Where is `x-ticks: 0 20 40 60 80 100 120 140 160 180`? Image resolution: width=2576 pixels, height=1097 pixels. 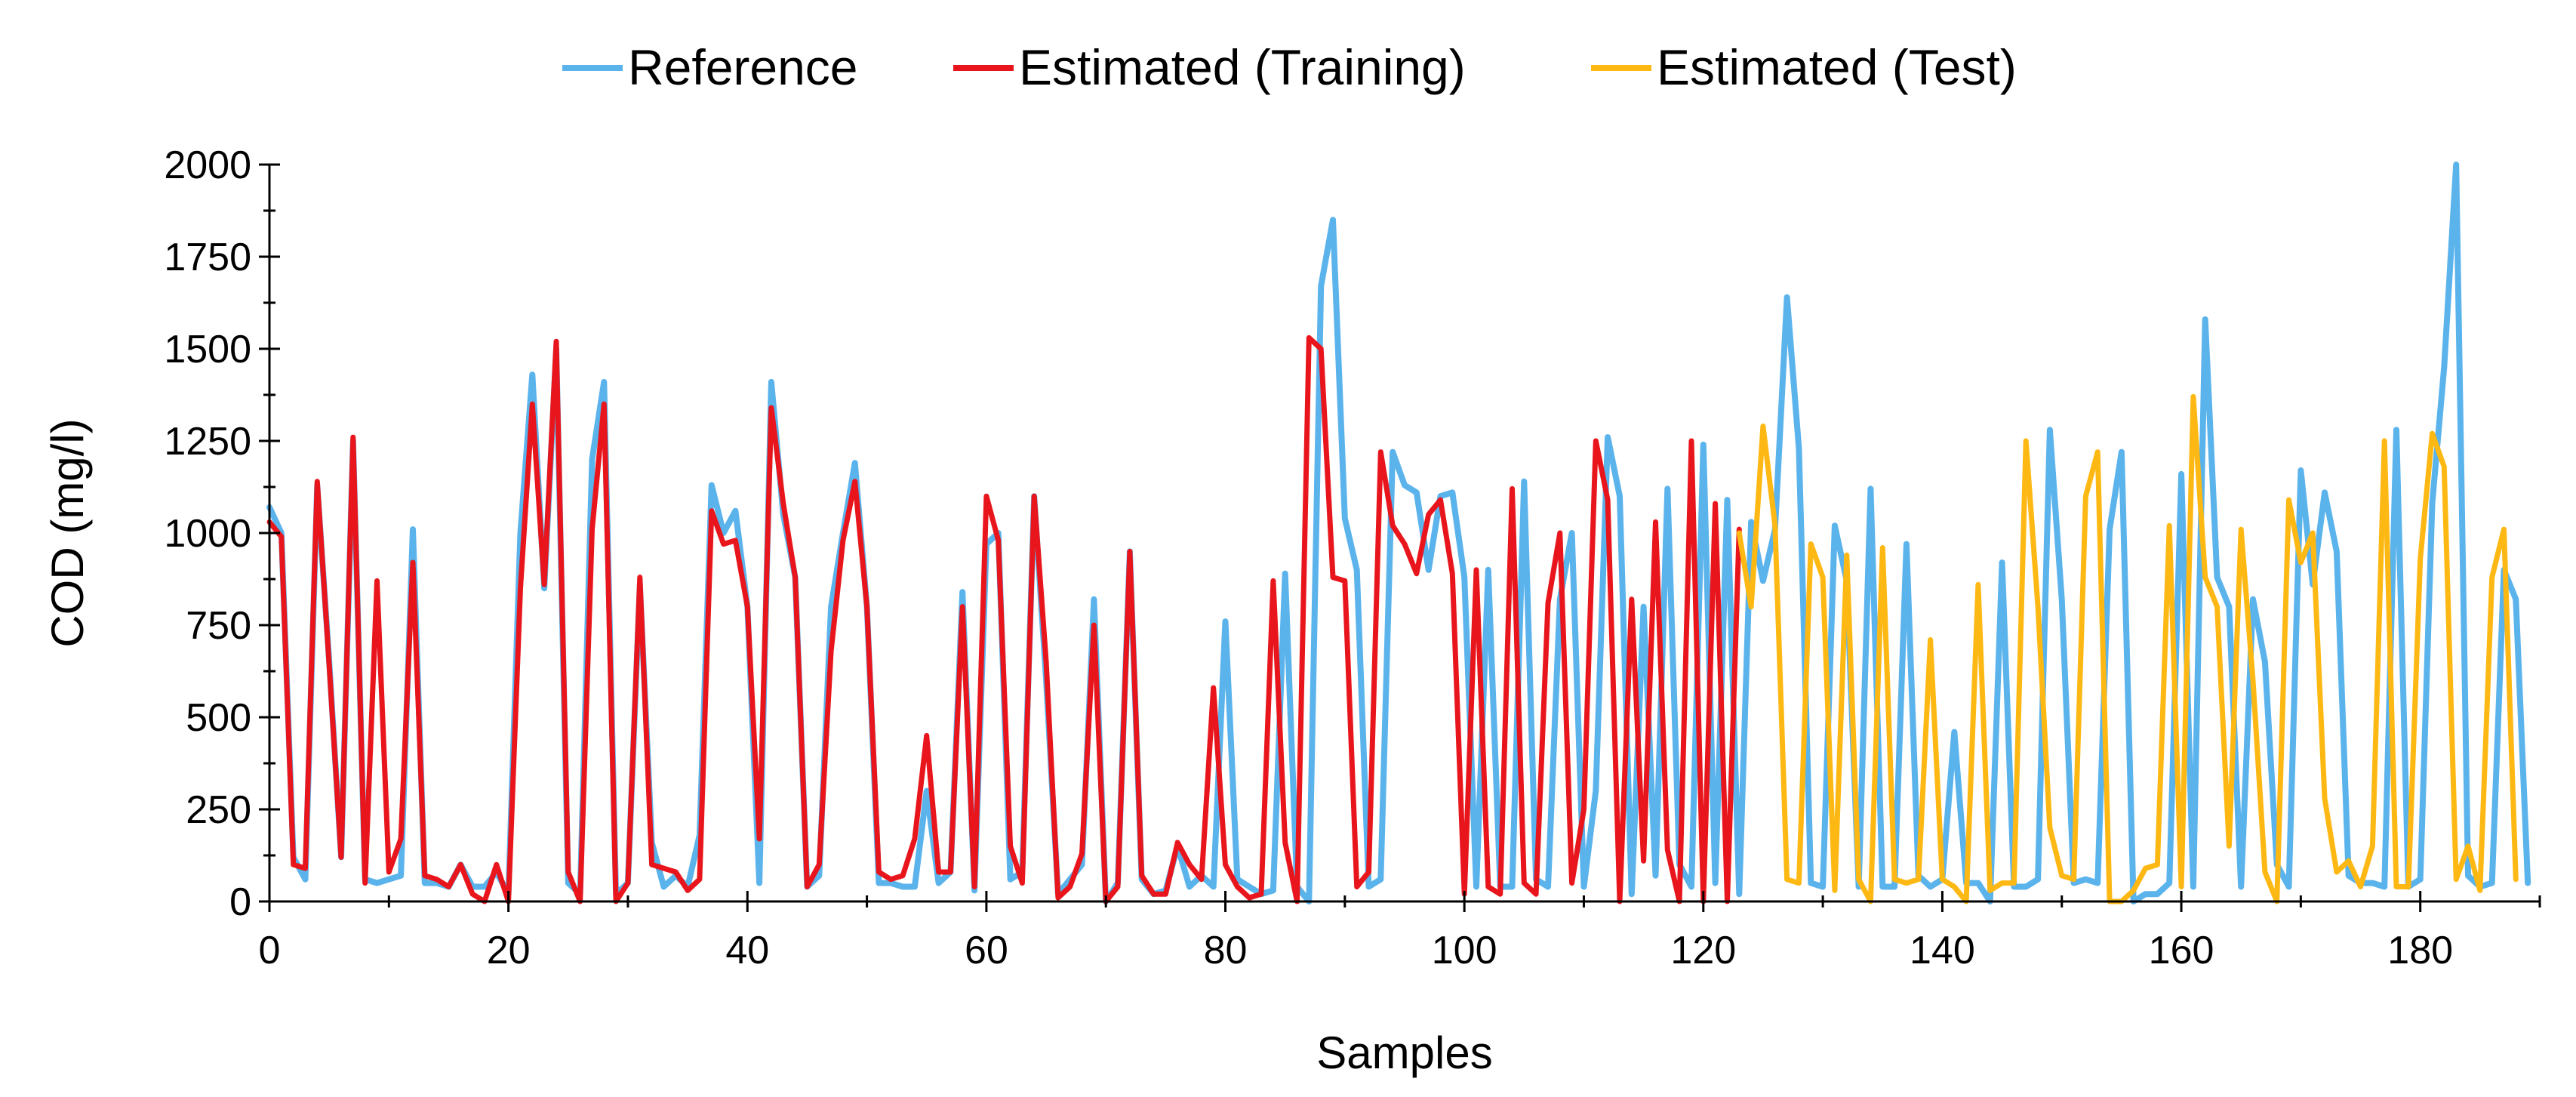 x-ticks: 0 20 40 60 80 100 120 140 160 180 is located at coordinates (1400, 931).